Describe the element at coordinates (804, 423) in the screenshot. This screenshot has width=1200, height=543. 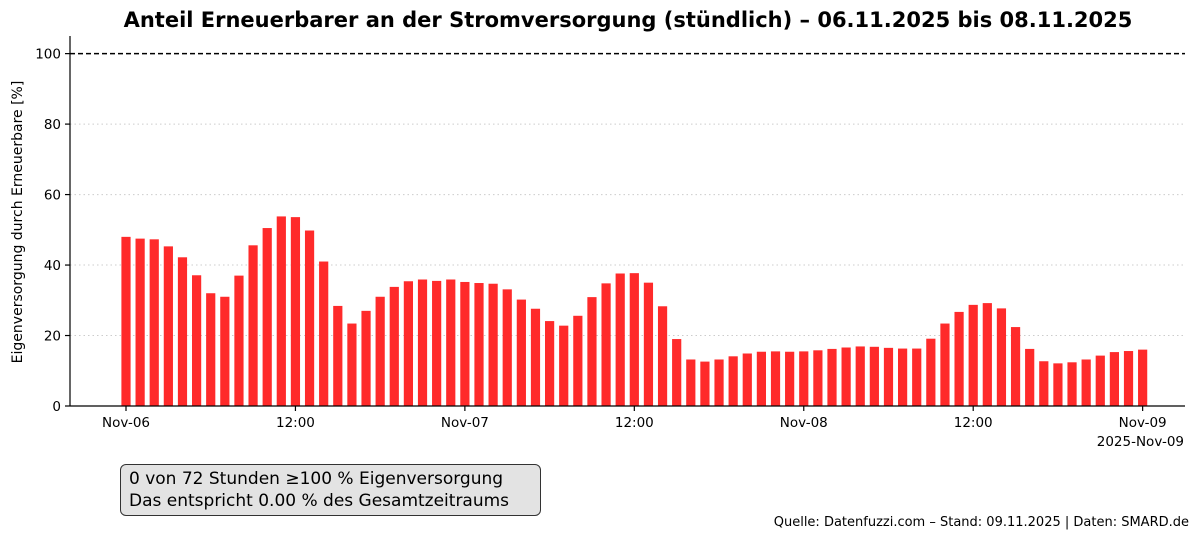
I see `x-tick-label: Nov-08` at that location.